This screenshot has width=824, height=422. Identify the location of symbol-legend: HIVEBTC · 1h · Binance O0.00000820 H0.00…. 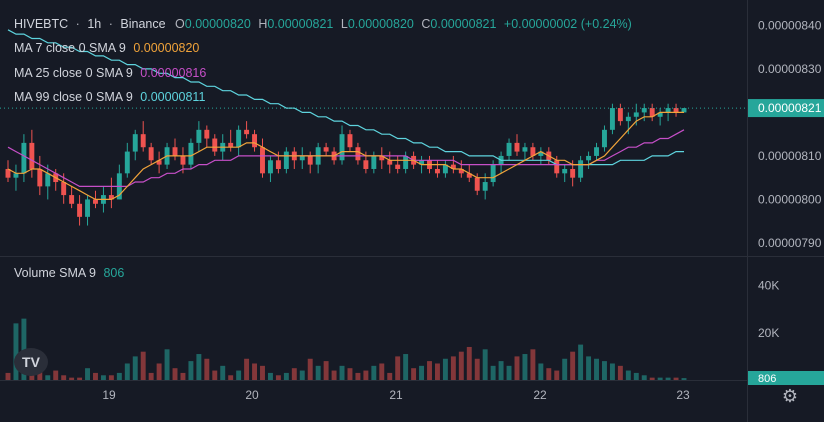
(327, 24).